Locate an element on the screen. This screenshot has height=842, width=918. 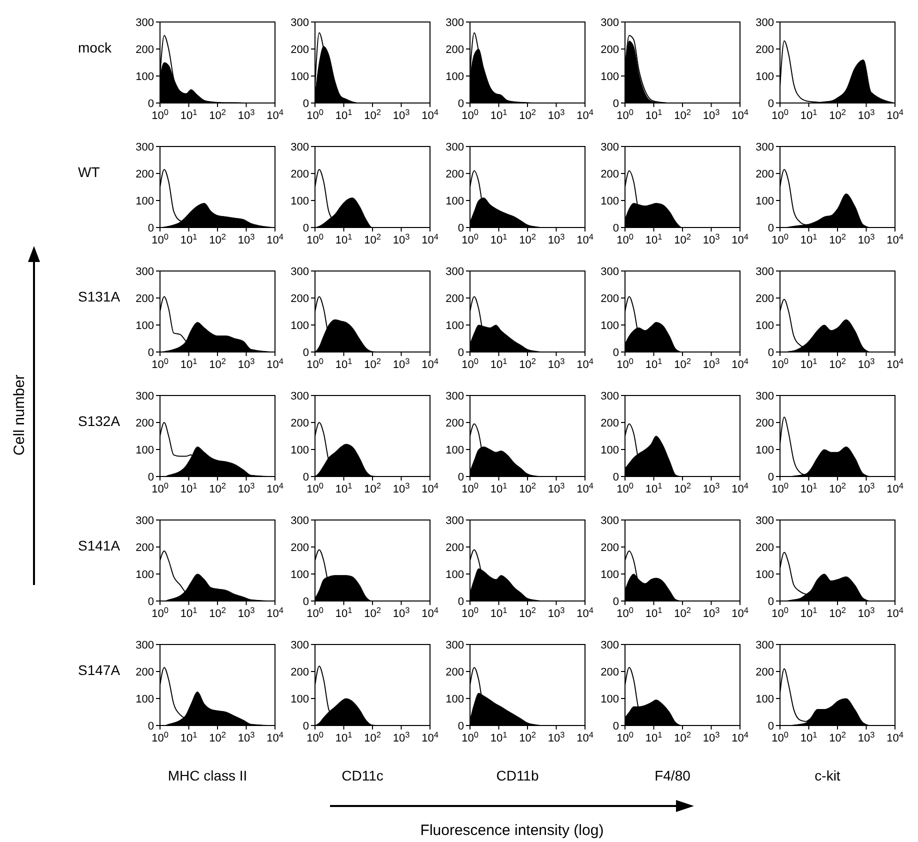
x-axis-title: CD11b is located at coordinates (517, 776).